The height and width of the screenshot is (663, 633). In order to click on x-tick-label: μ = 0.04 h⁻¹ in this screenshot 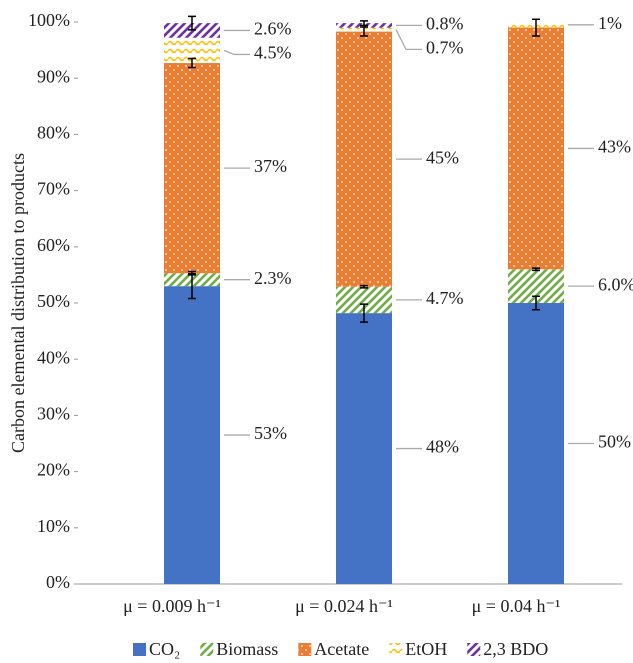, I will do `click(516, 606)`.